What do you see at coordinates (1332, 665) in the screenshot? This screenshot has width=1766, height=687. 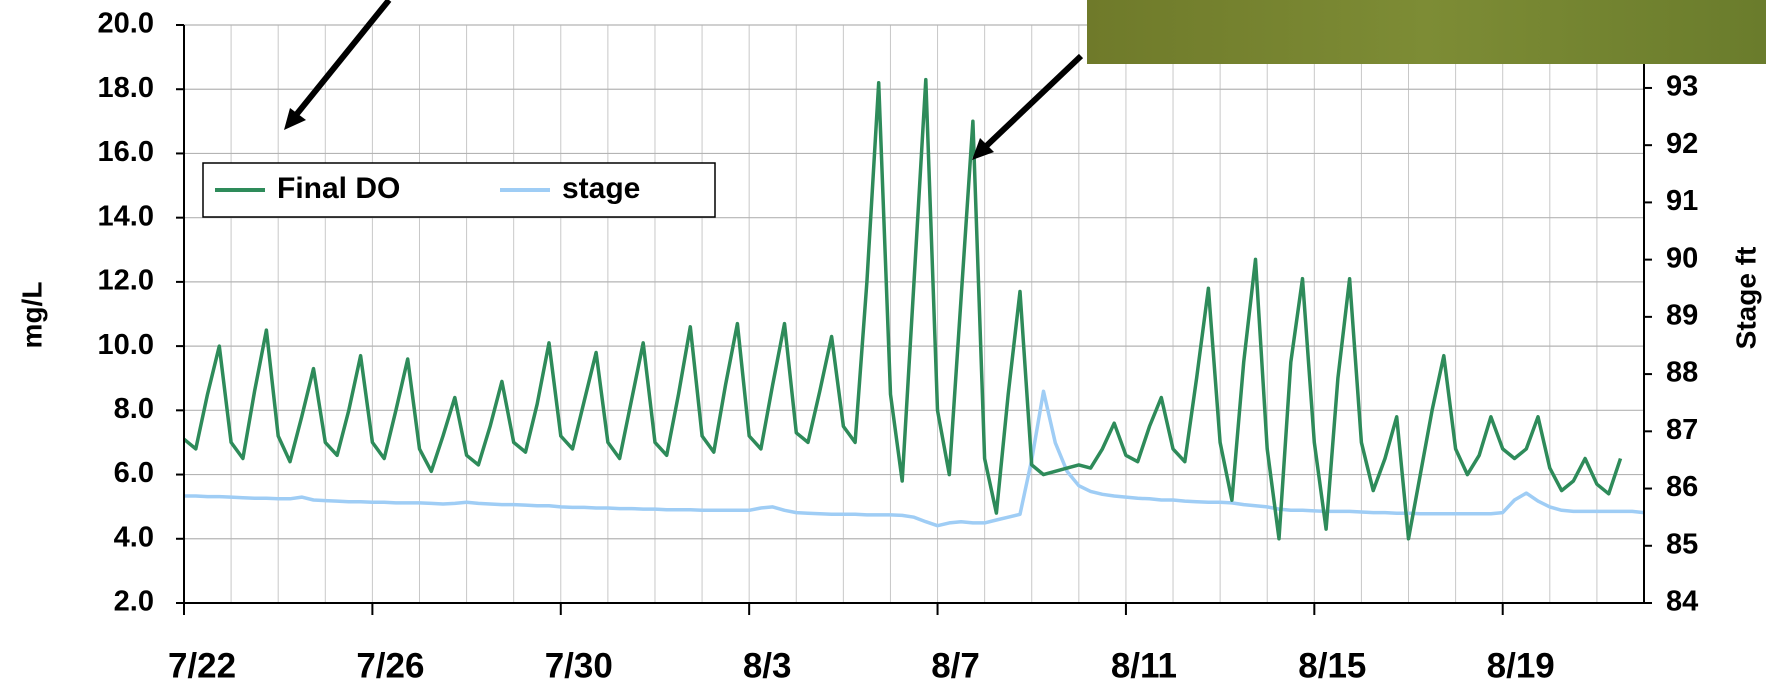 I see `x-tick-label: 8/15` at bounding box center [1332, 665].